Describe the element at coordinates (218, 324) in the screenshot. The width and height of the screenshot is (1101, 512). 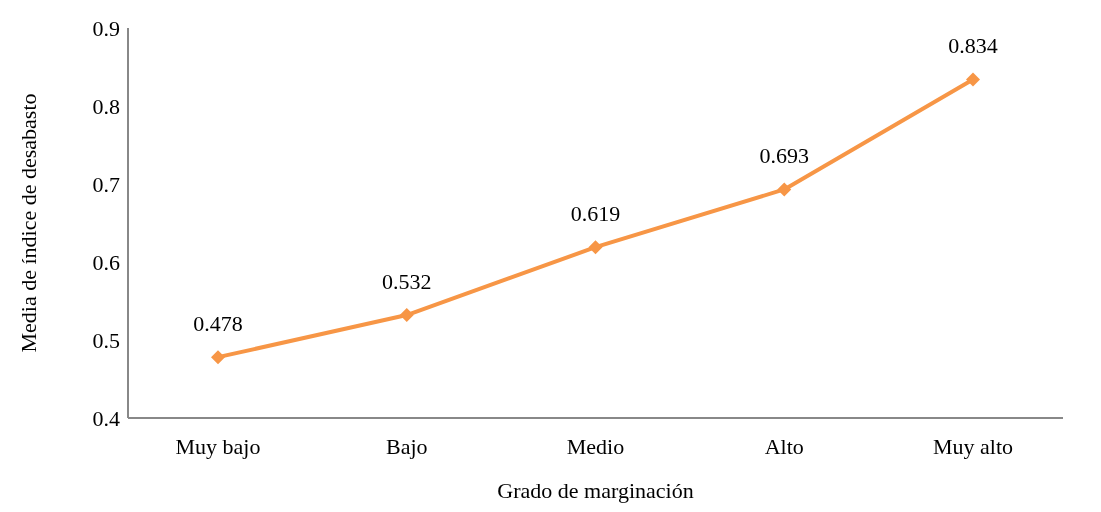
I see `data-label: 0.478` at that location.